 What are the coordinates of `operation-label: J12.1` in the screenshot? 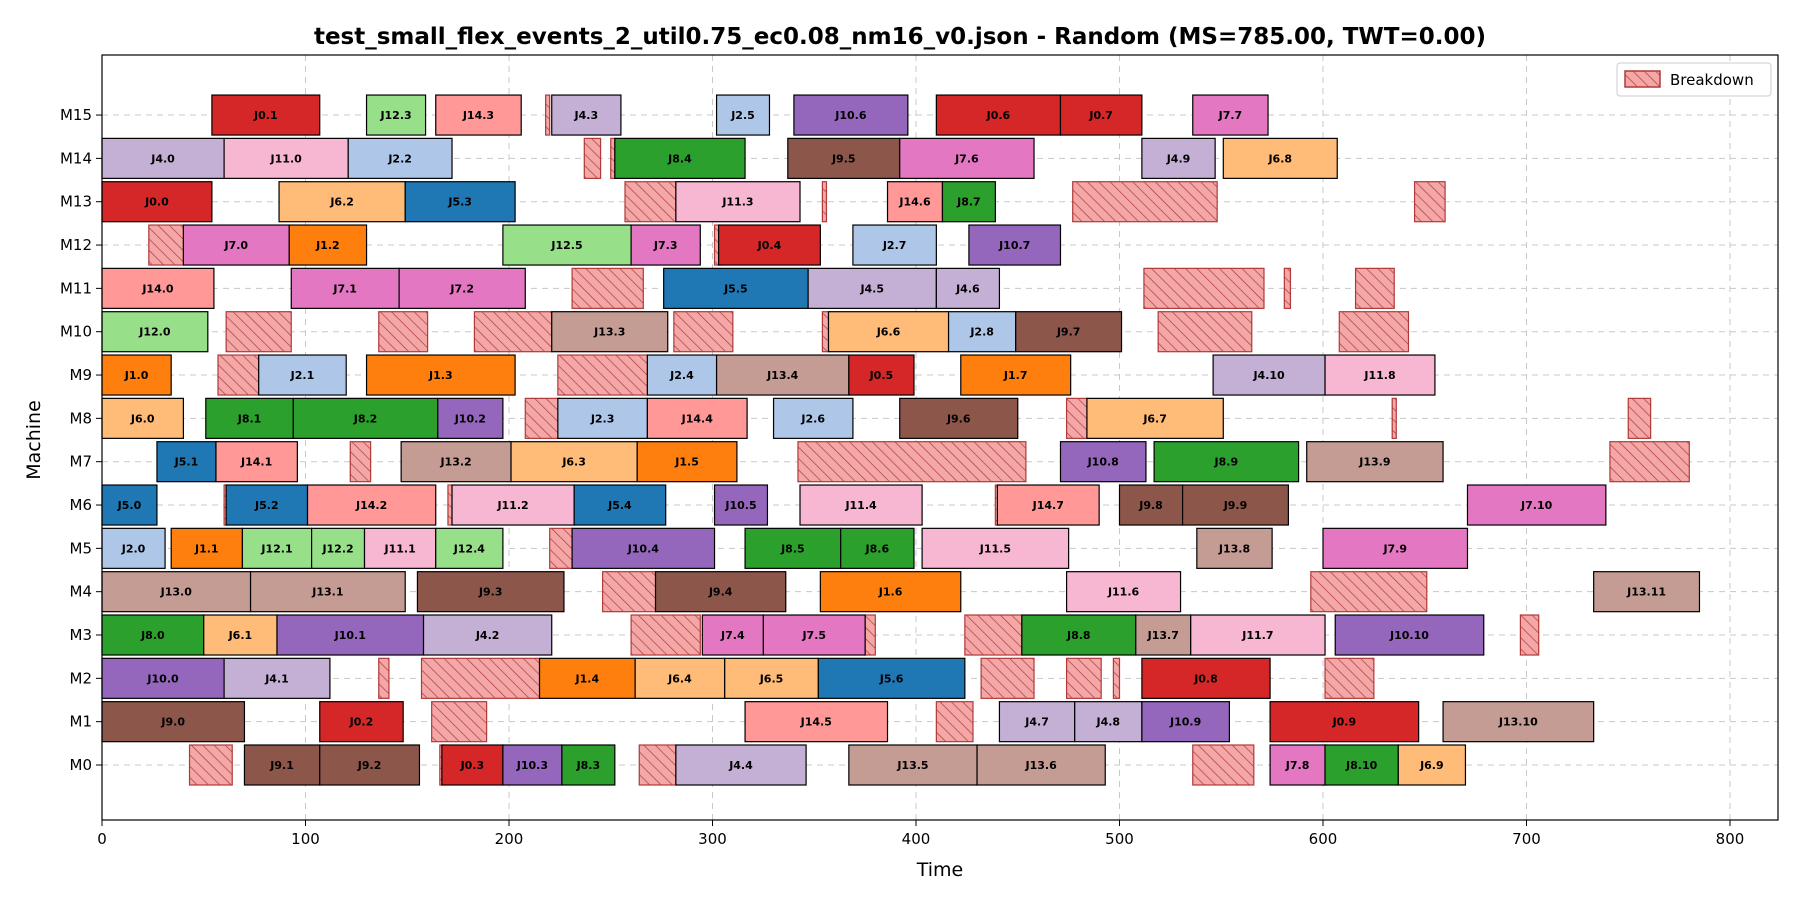 It's located at (276, 548).